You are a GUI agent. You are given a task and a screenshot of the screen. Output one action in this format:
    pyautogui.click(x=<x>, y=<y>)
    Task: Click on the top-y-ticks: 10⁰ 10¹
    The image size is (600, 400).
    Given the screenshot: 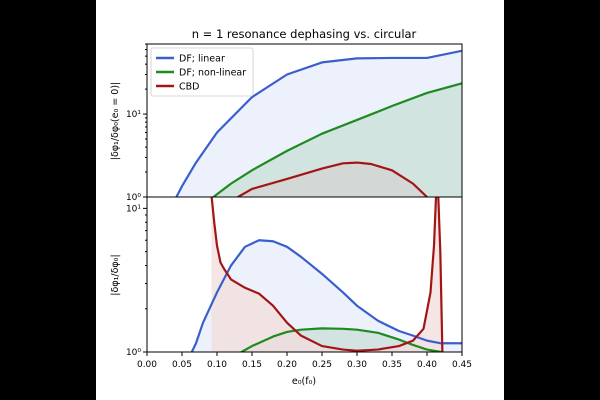 What is the action you would take?
    pyautogui.click(x=136, y=123)
    